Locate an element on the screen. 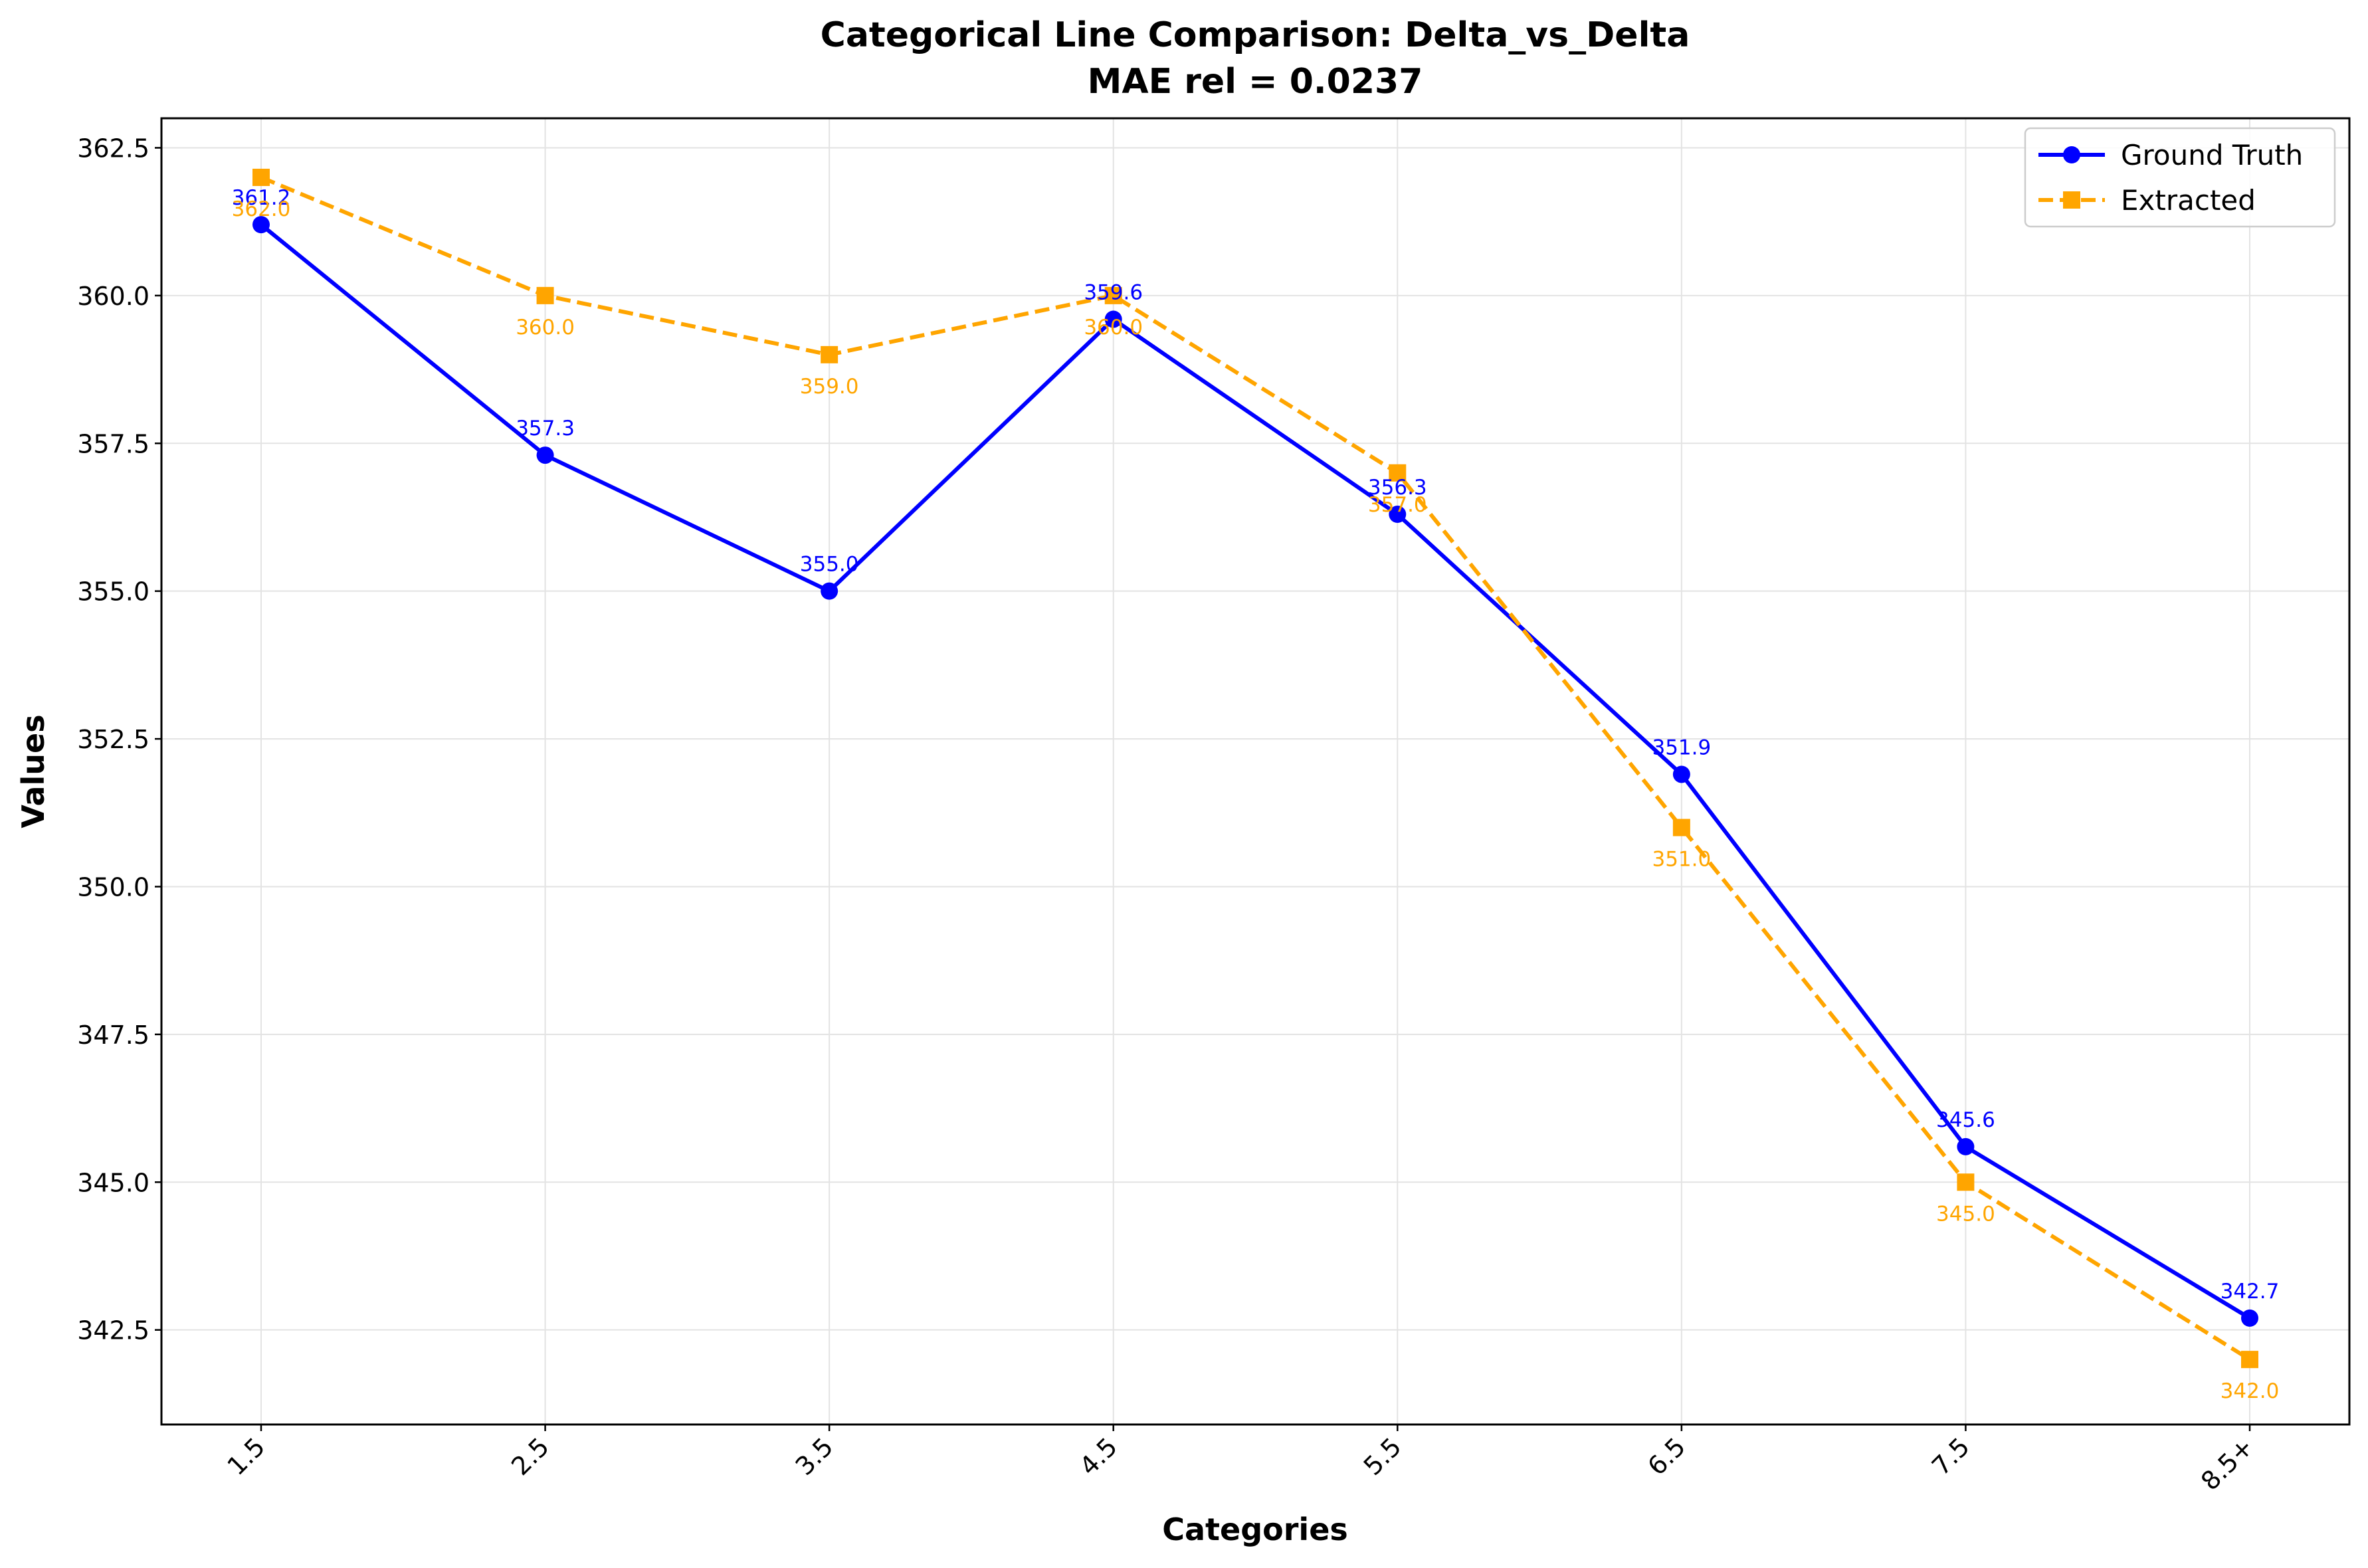  data-label-extracted: 345.0 is located at coordinates (1965, 1214).